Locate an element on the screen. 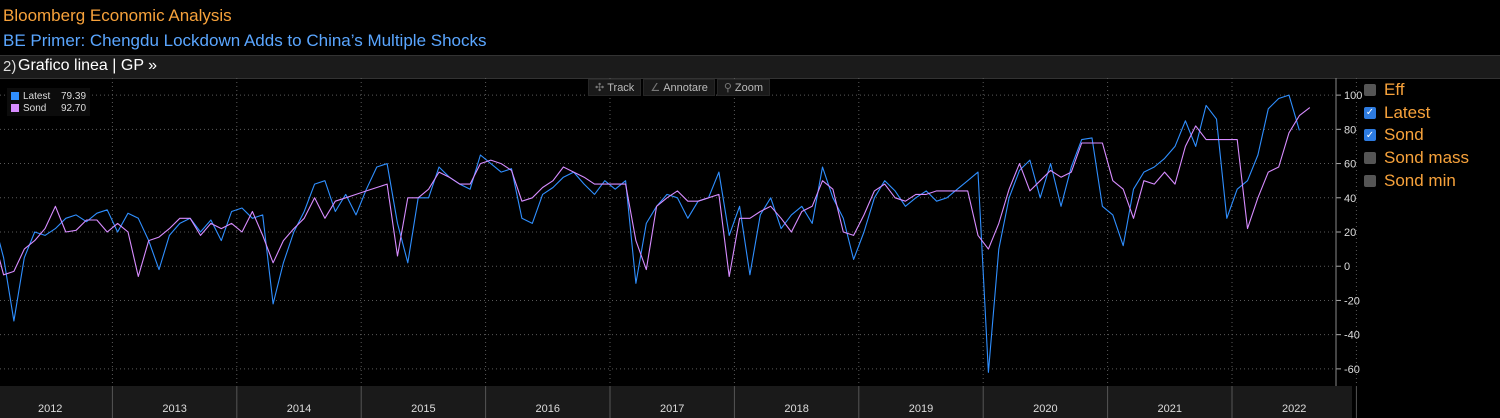 The height and width of the screenshot is (418, 1500). magnifier-icon: ⚲ is located at coordinates (727, 88).